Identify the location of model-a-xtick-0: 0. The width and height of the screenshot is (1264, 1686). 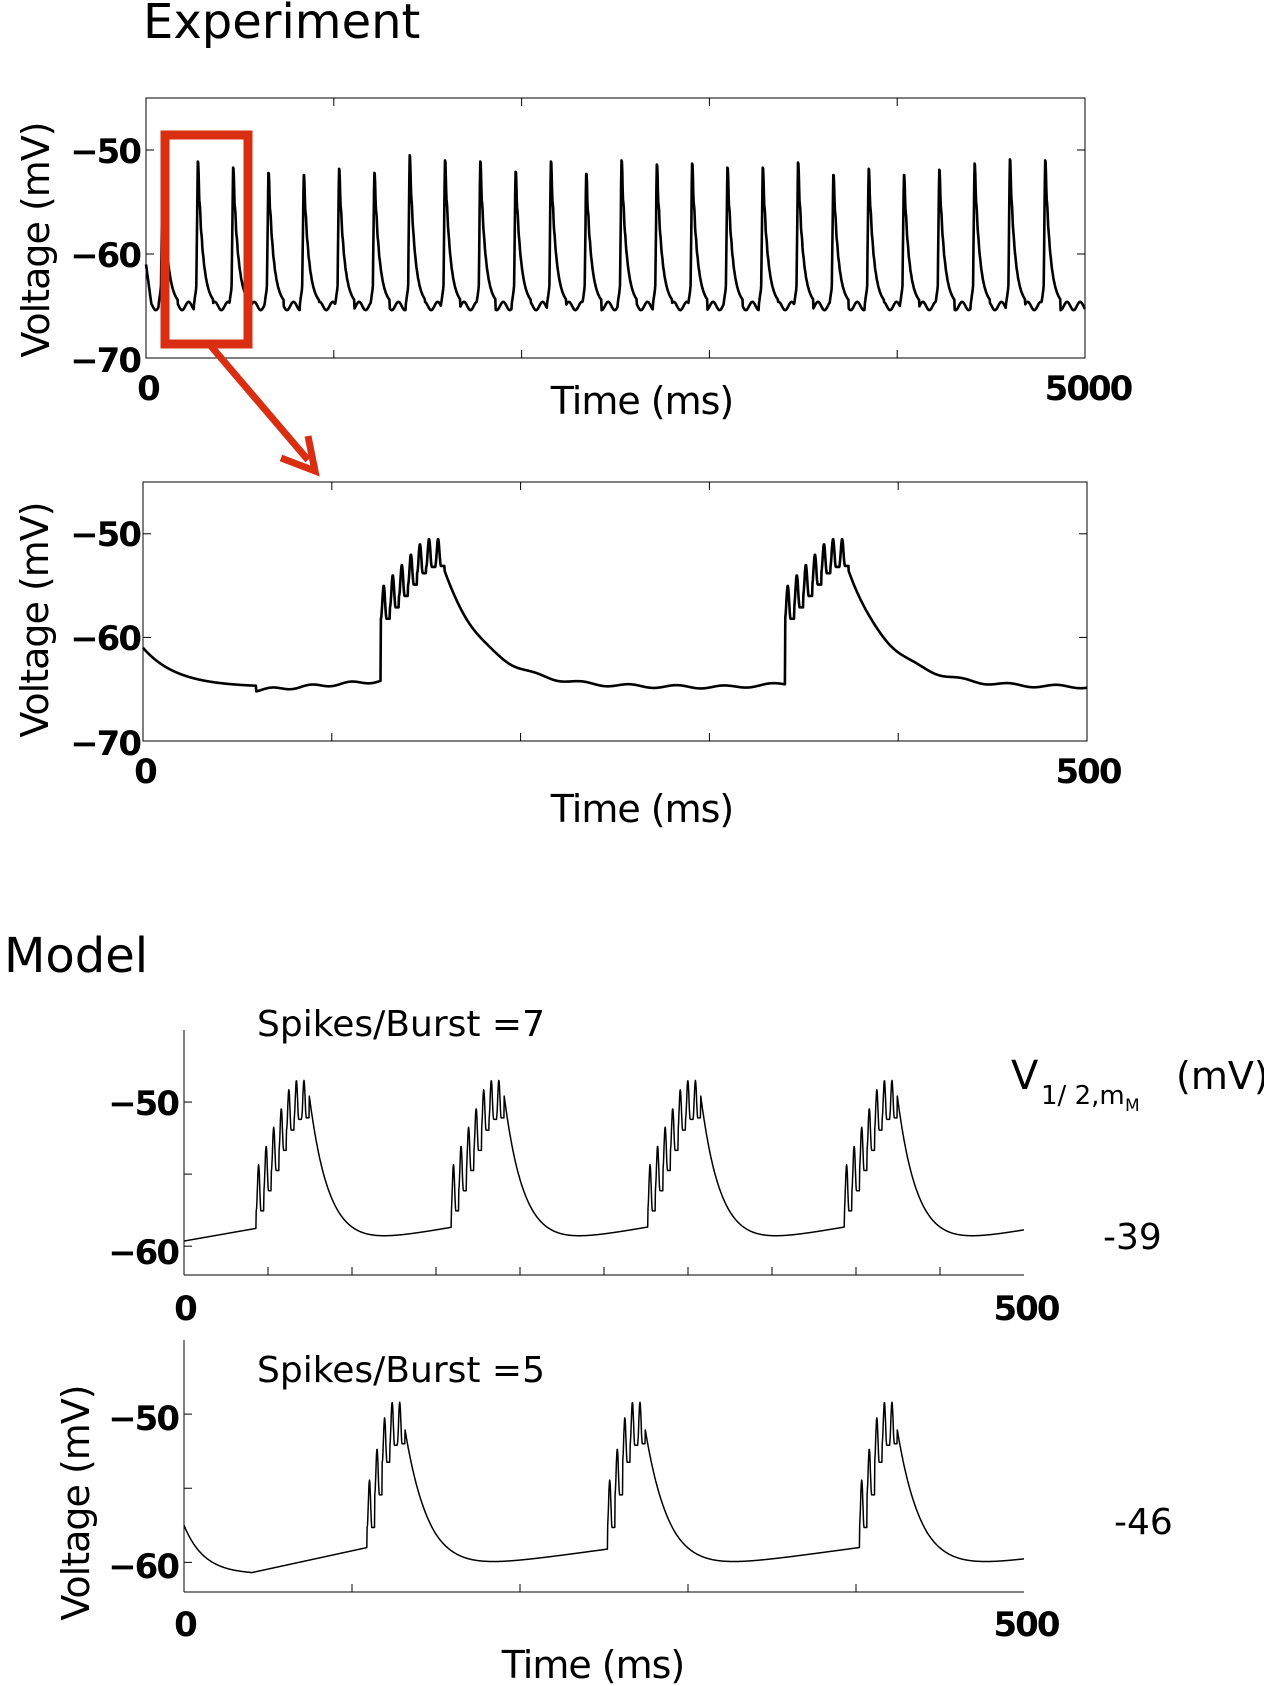
(185, 1309).